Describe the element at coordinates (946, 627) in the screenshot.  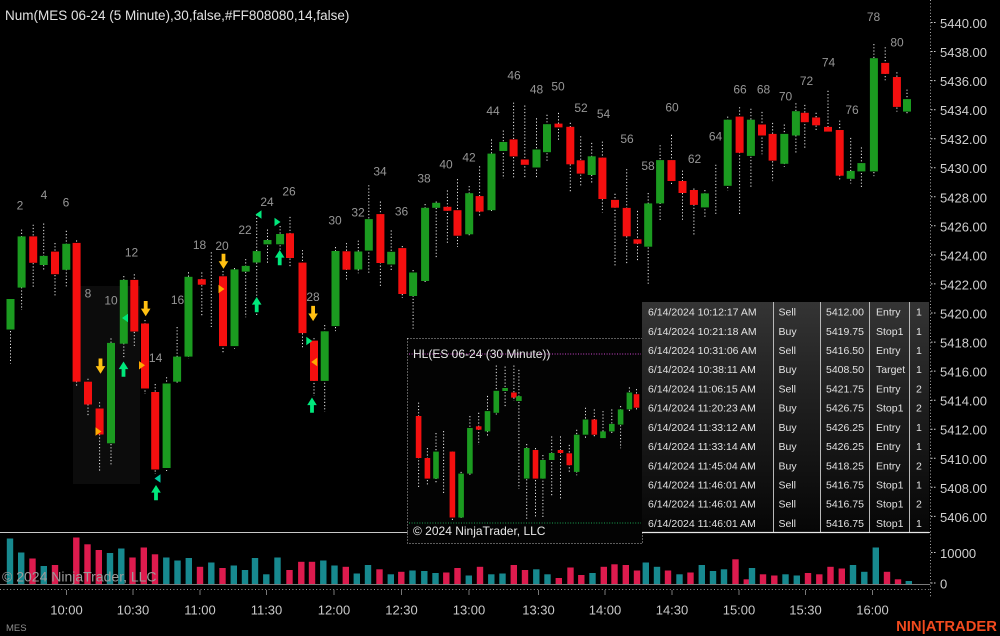
I see `svg-text: NIN|ATRADER` at that location.